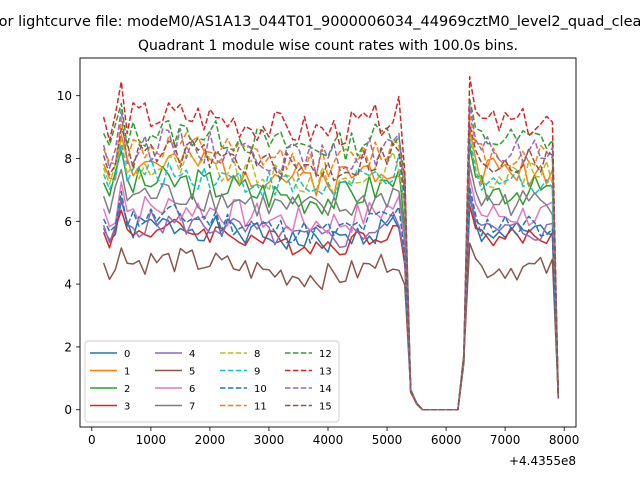 The height and width of the screenshot is (480, 640). I want to click on x-tick-label: 8000, so click(564, 440).